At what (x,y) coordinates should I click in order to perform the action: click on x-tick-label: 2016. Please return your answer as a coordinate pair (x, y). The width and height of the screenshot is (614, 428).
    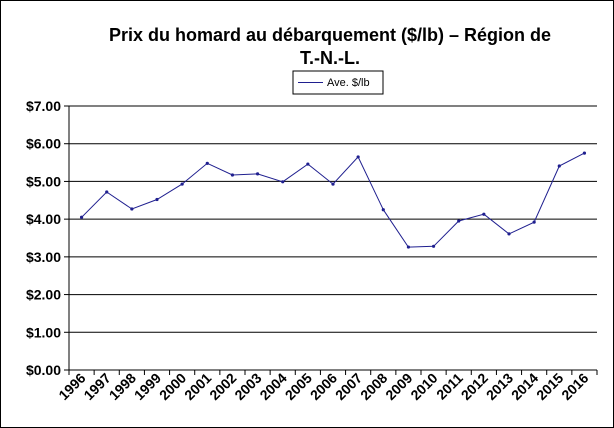
    Looking at the image, I should click on (574, 386).